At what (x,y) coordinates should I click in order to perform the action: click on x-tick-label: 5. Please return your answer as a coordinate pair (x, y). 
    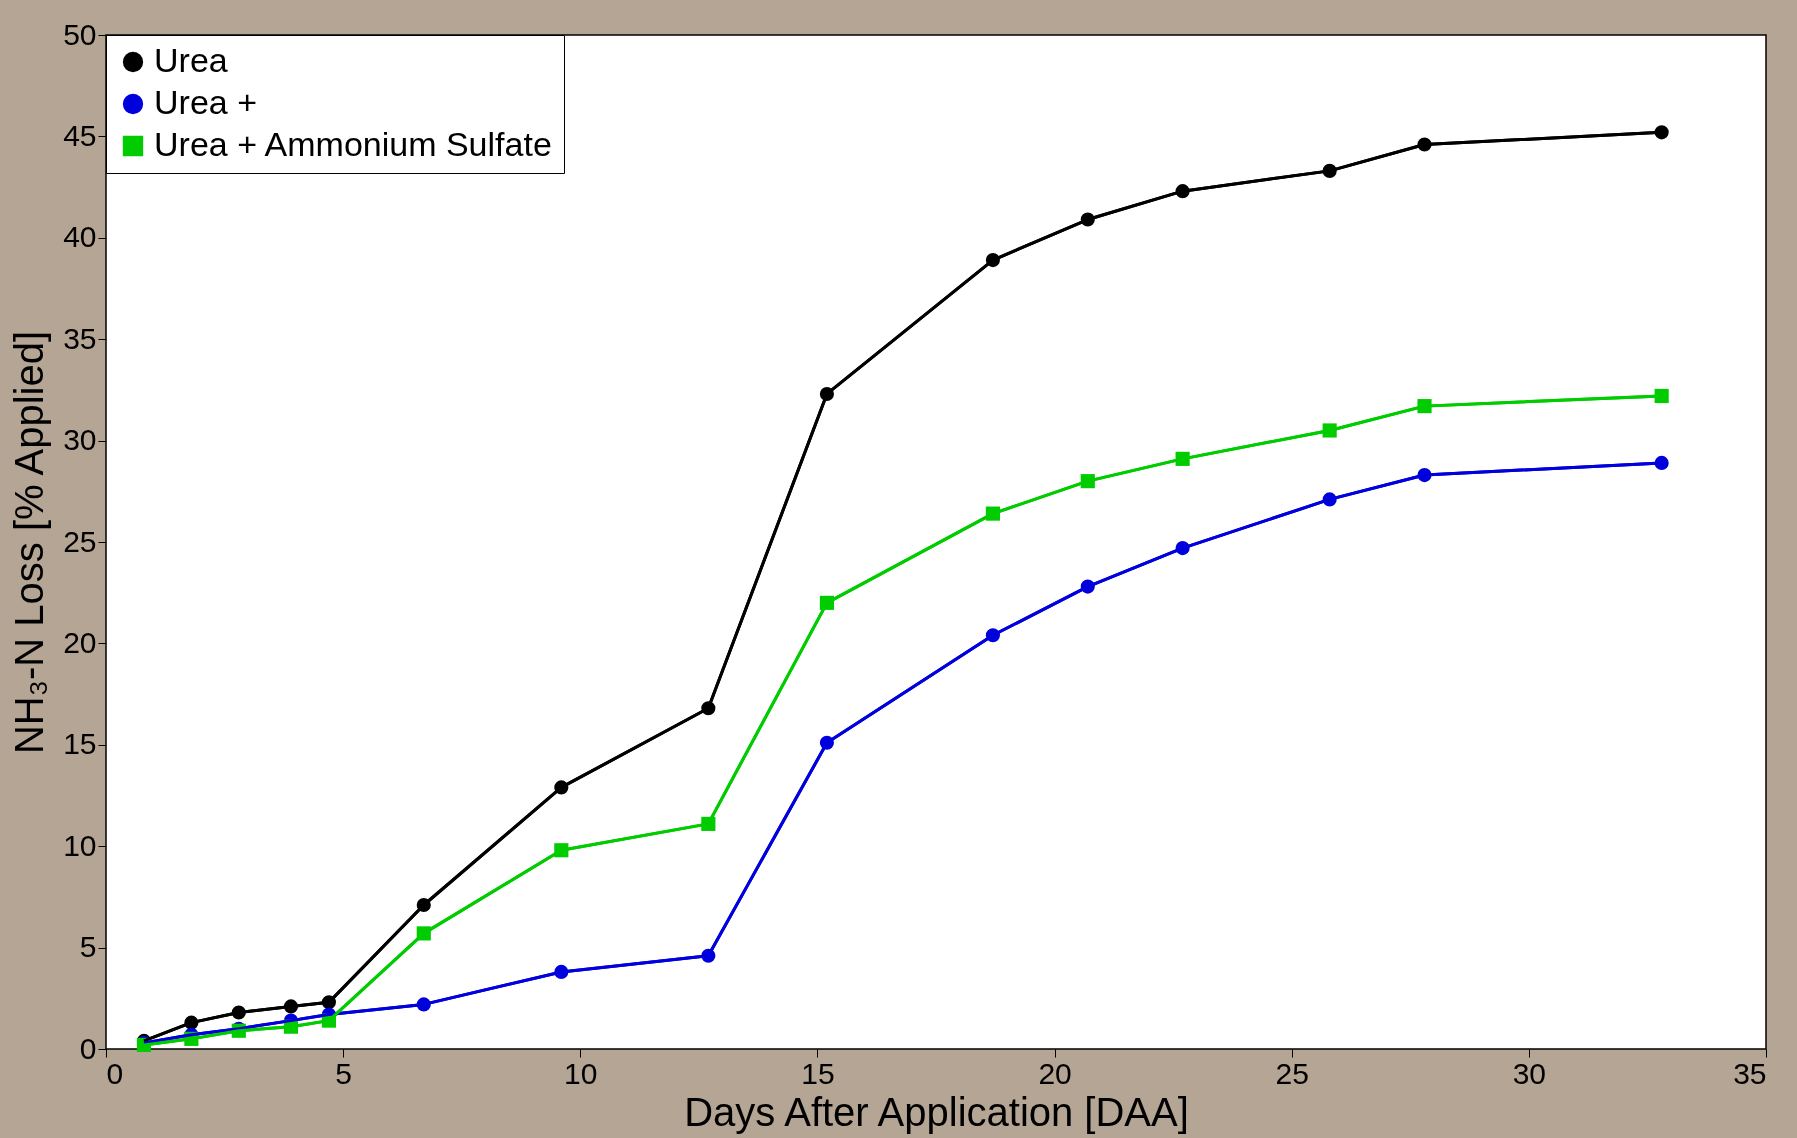
    Looking at the image, I should click on (343, 1073).